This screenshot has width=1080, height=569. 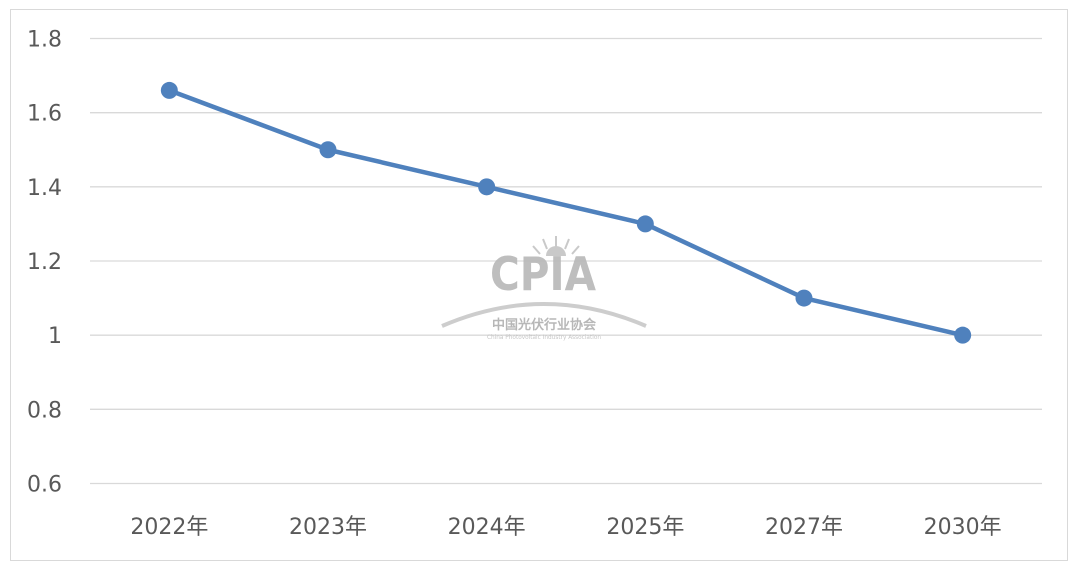 I want to click on watermark-arc, so click(x=544, y=315).